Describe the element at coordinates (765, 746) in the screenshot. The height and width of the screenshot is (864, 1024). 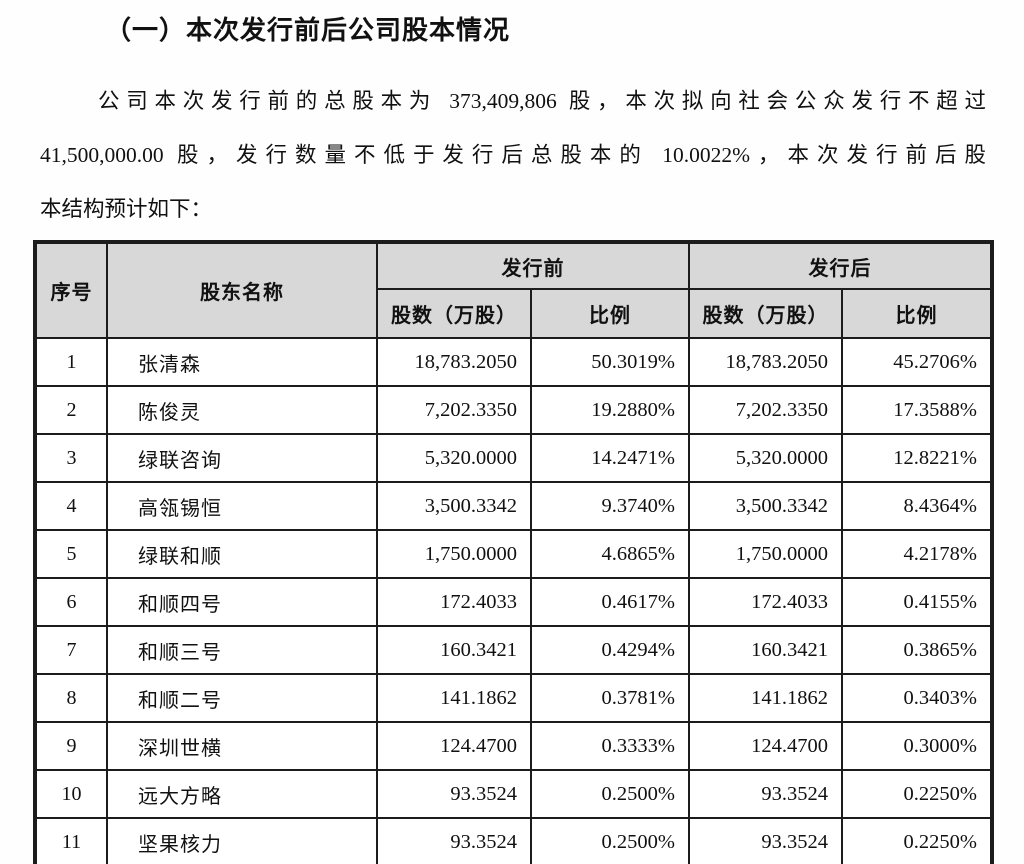
I see `post-shares: 124.4700` at that location.